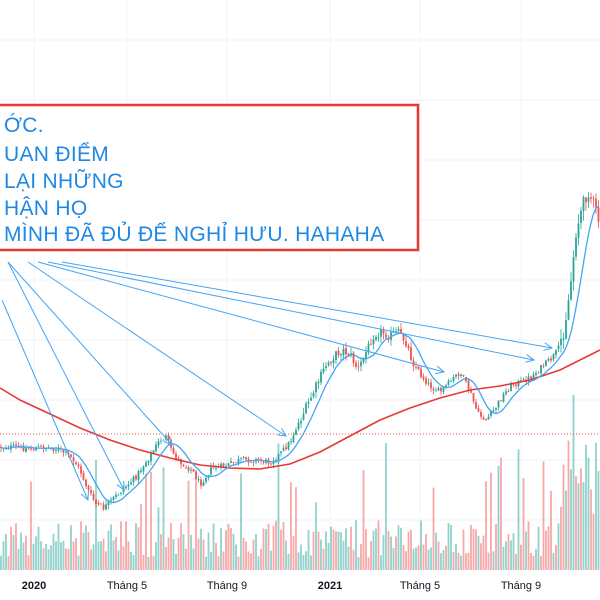 The height and width of the screenshot is (600, 600). Describe the element at coordinates (66, 376) in the screenshot. I see `annotation-arrow` at that location.